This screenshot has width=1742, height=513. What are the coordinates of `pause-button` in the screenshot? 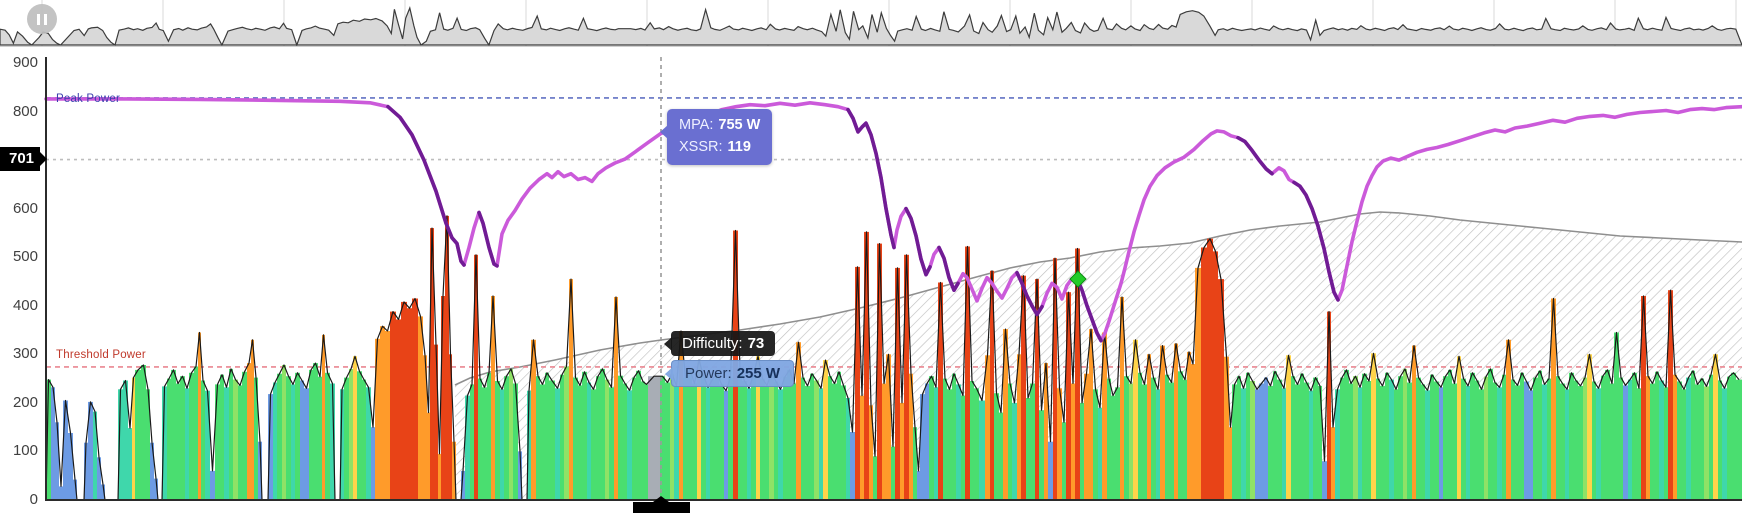 It's located at (42, 19).